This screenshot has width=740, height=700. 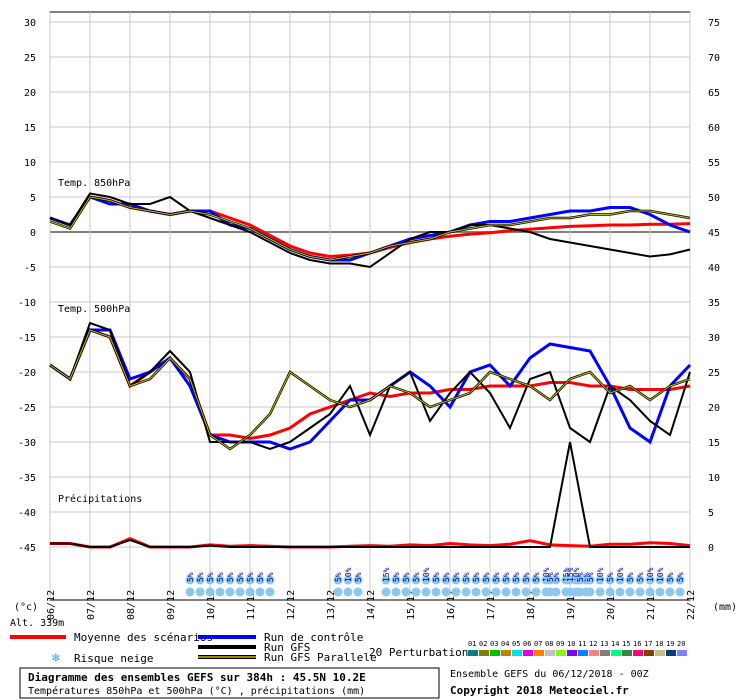 I want to click on perturbation-number: 16, so click(x=637, y=644).